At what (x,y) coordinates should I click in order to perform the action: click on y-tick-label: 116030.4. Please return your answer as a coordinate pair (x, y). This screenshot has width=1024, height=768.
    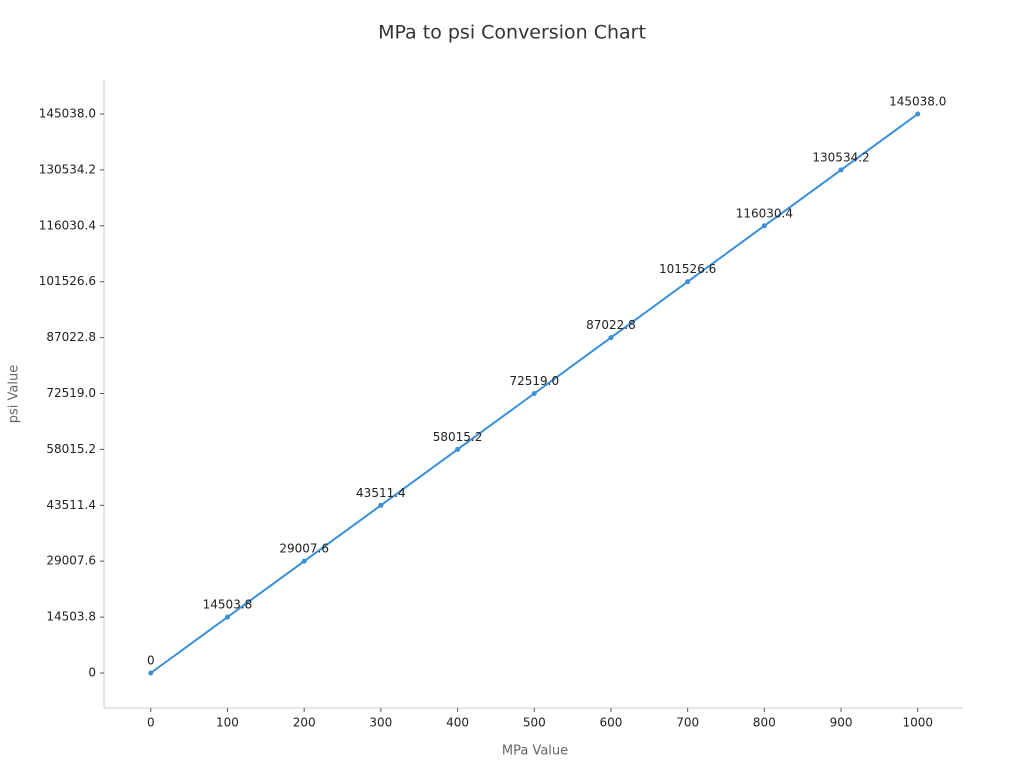
    Looking at the image, I should click on (67, 225).